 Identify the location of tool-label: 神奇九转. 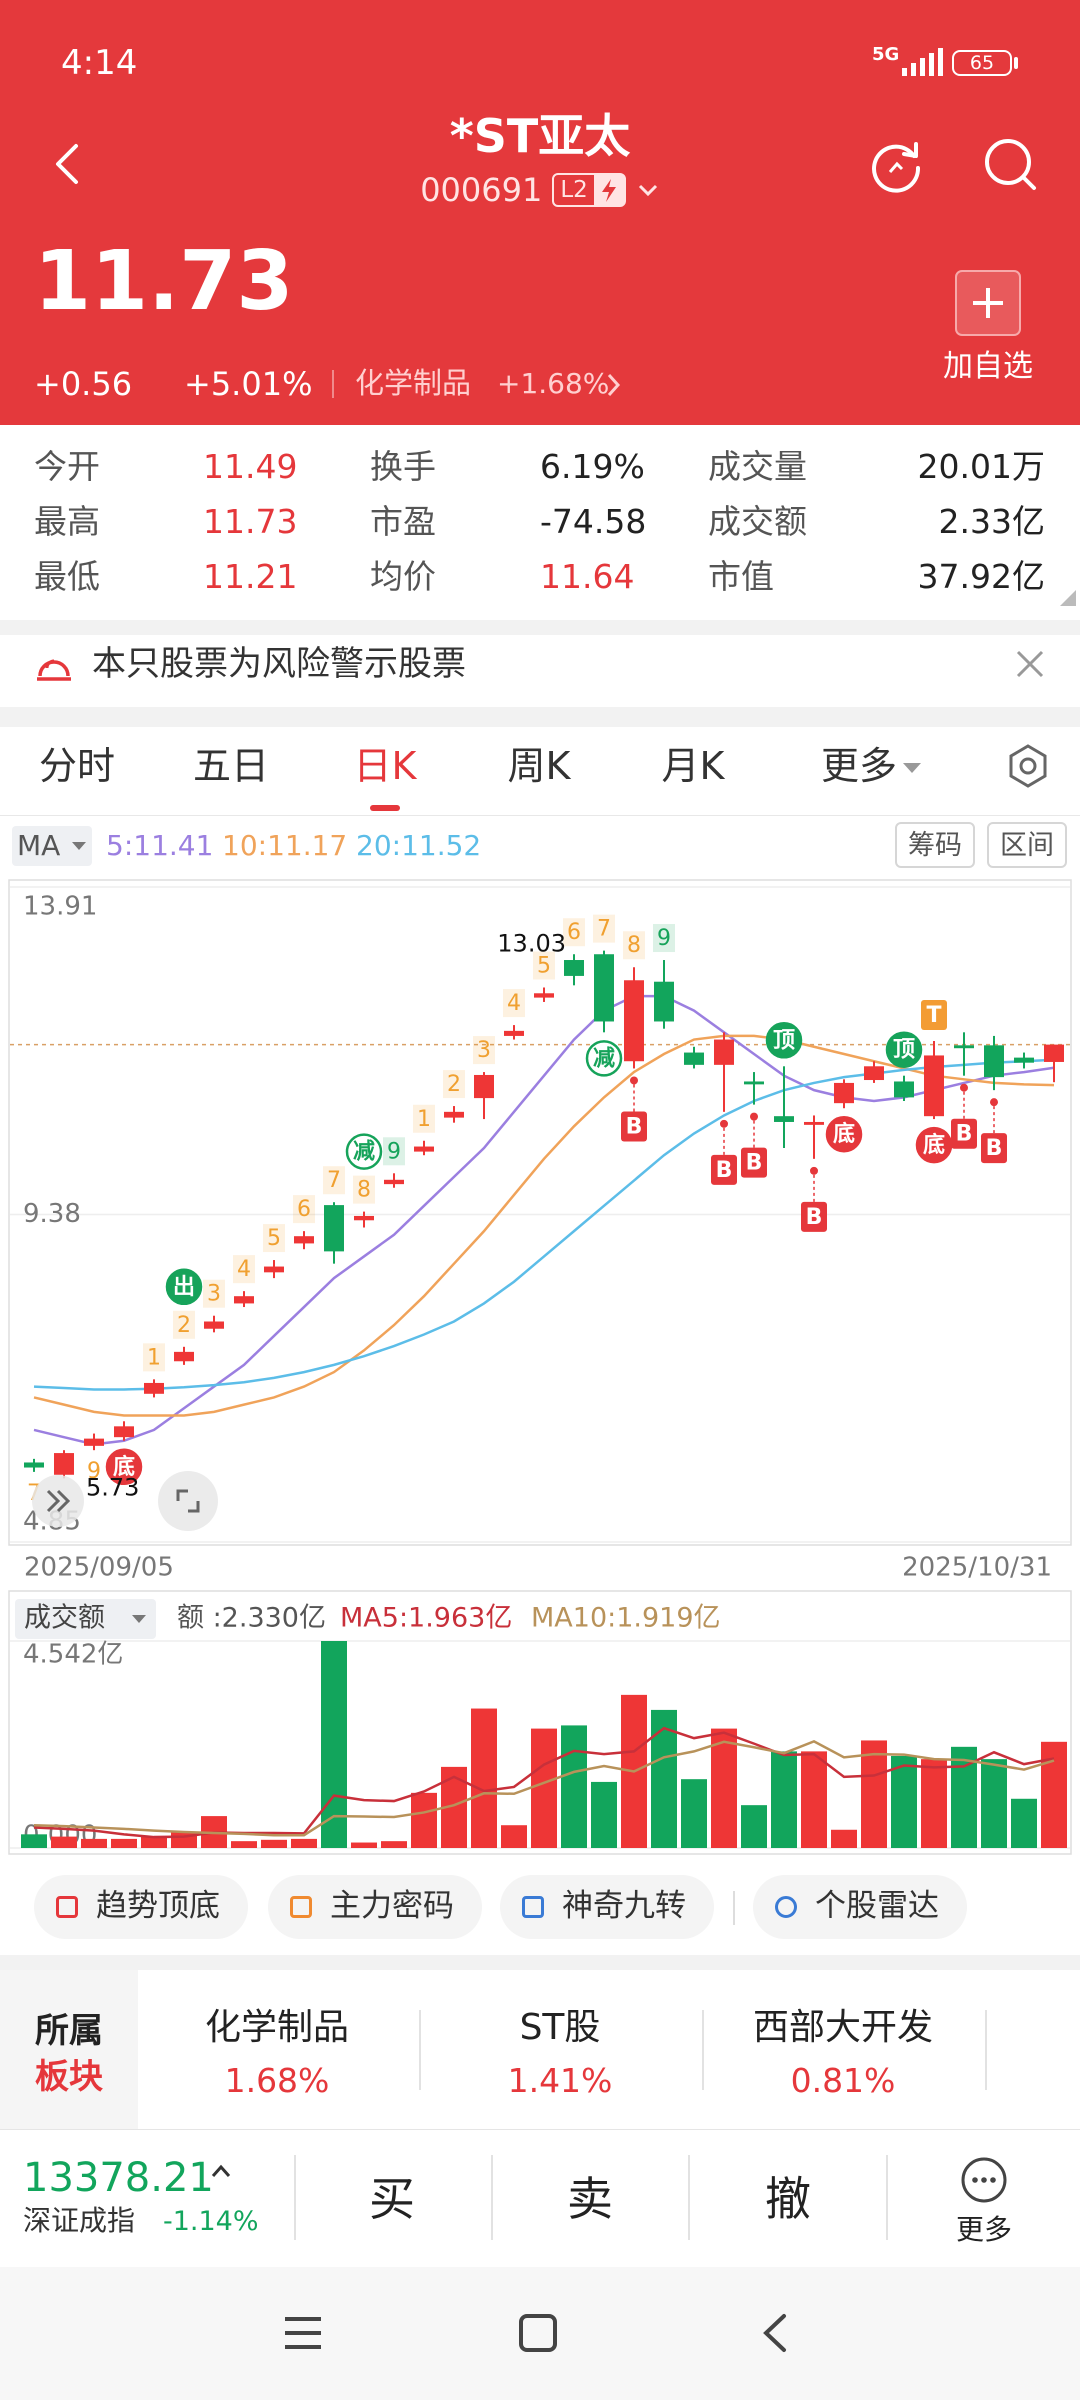
(624, 1906).